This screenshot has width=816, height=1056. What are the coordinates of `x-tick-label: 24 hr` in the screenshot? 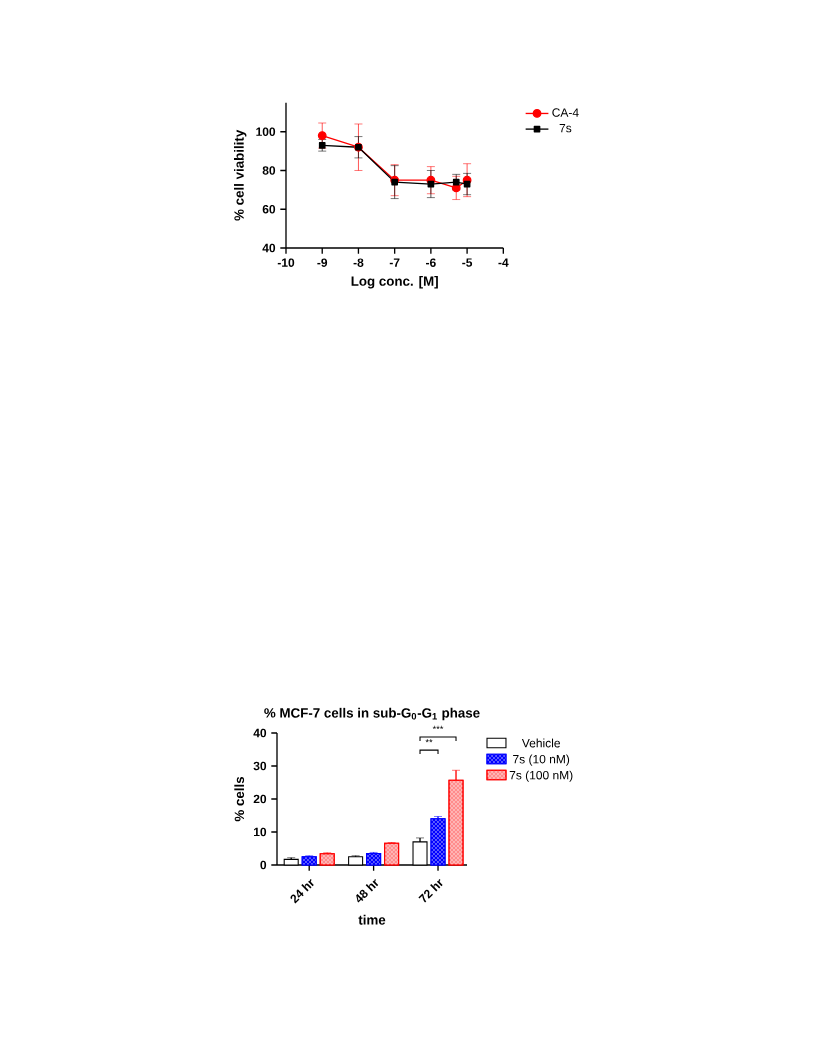 It's located at (302, 891).